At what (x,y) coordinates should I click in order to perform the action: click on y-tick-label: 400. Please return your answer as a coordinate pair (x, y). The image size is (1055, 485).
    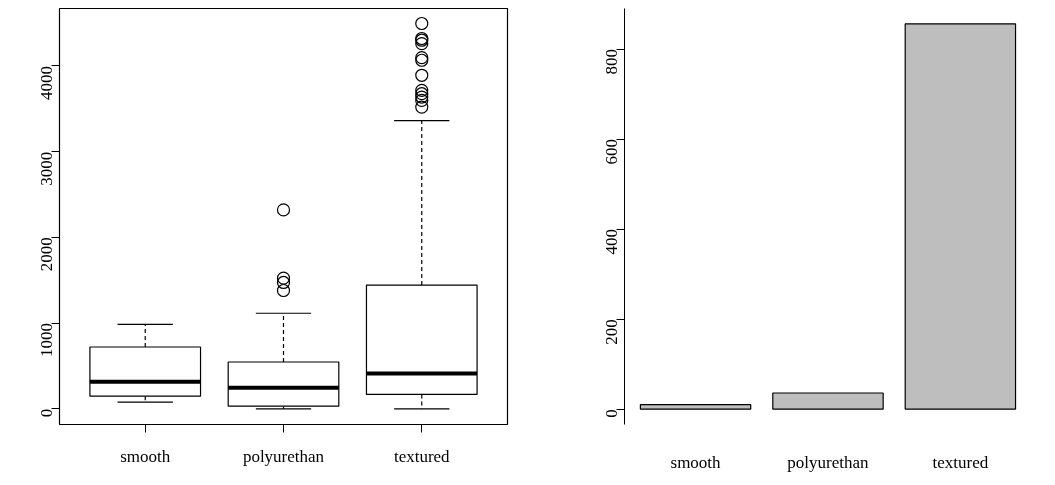
    Looking at the image, I should click on (611, 242).